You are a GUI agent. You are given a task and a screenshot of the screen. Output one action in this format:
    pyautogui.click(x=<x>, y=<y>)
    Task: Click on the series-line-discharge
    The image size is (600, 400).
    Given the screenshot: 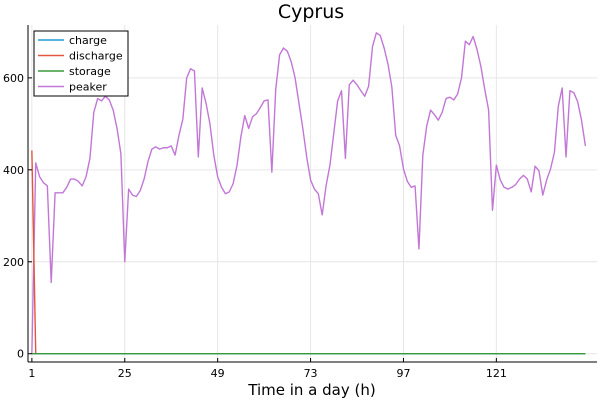 What is the action you would take?
    pyautogui.click(x=34, y=252)
    